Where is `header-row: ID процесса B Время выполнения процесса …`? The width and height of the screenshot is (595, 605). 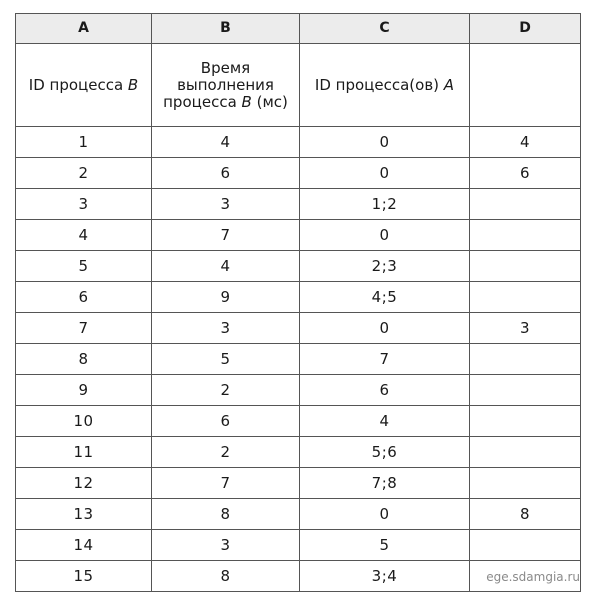 header-row: ID процесса B Время выполнения процесса … is located at coordinates (298, 85).